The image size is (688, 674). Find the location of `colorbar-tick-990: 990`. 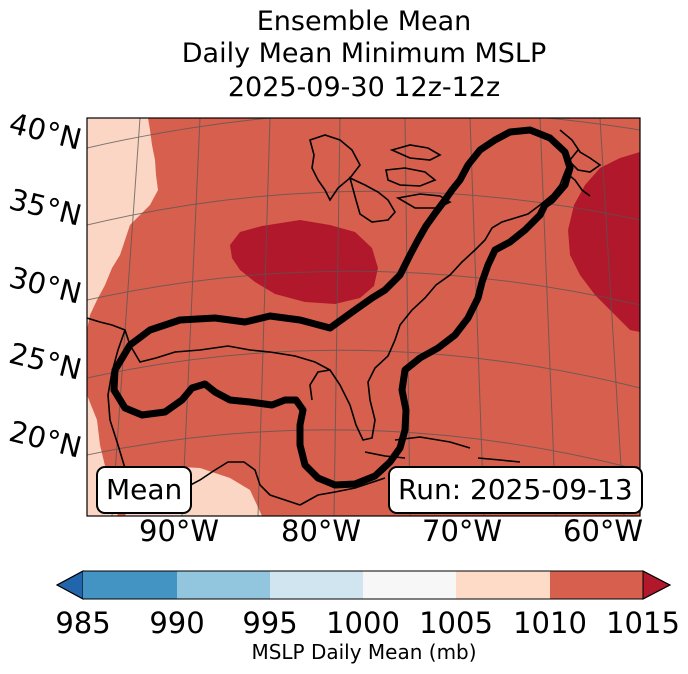

colorbar-tick-990: 990 is located at coordinates (177, 623).